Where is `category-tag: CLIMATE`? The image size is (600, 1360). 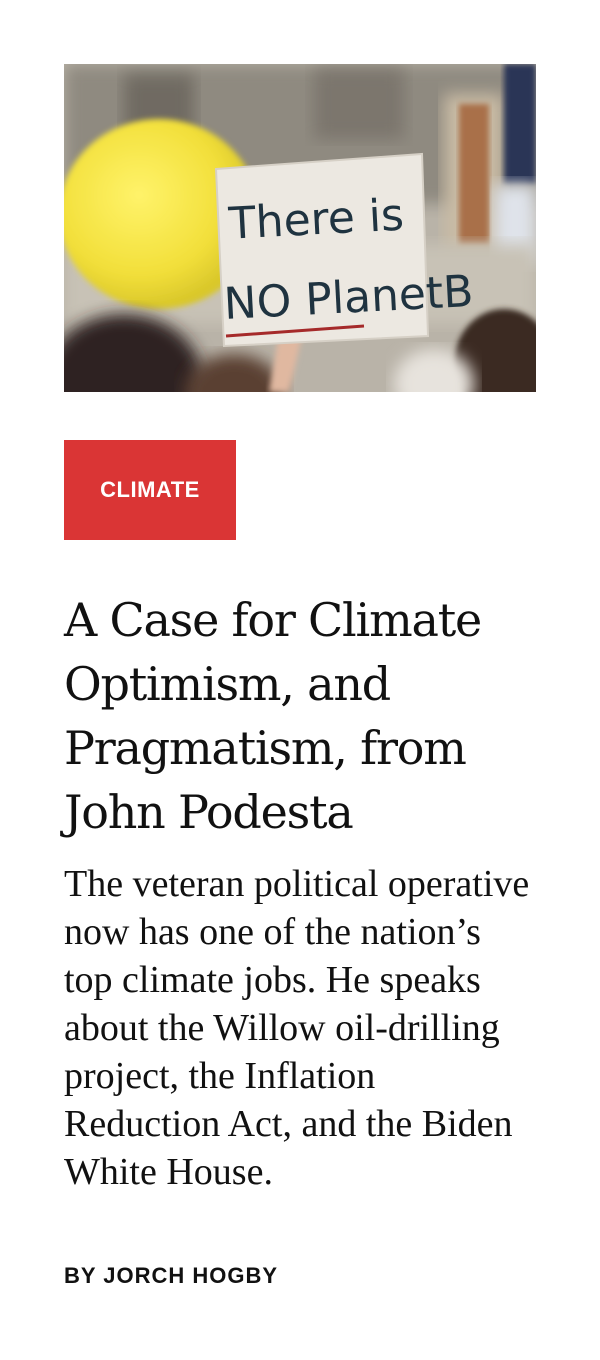 category-tag: CLIMATE is located at coordinates (150, 490).